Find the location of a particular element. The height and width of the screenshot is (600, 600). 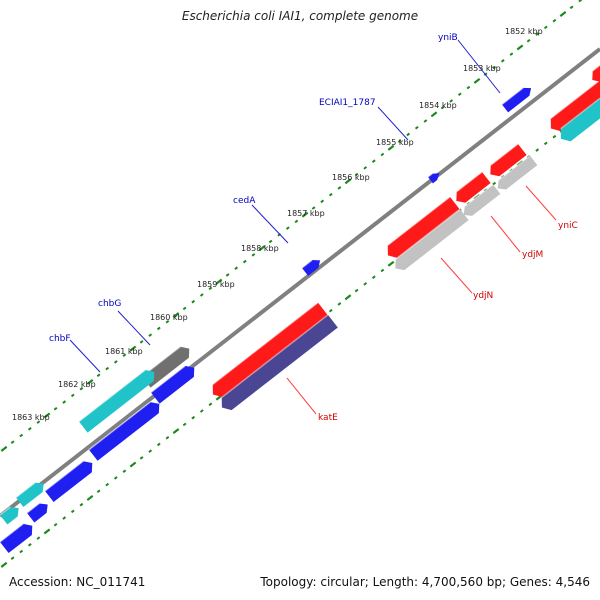

gene-ydjN-shadow is located at coordinates (432, 239).